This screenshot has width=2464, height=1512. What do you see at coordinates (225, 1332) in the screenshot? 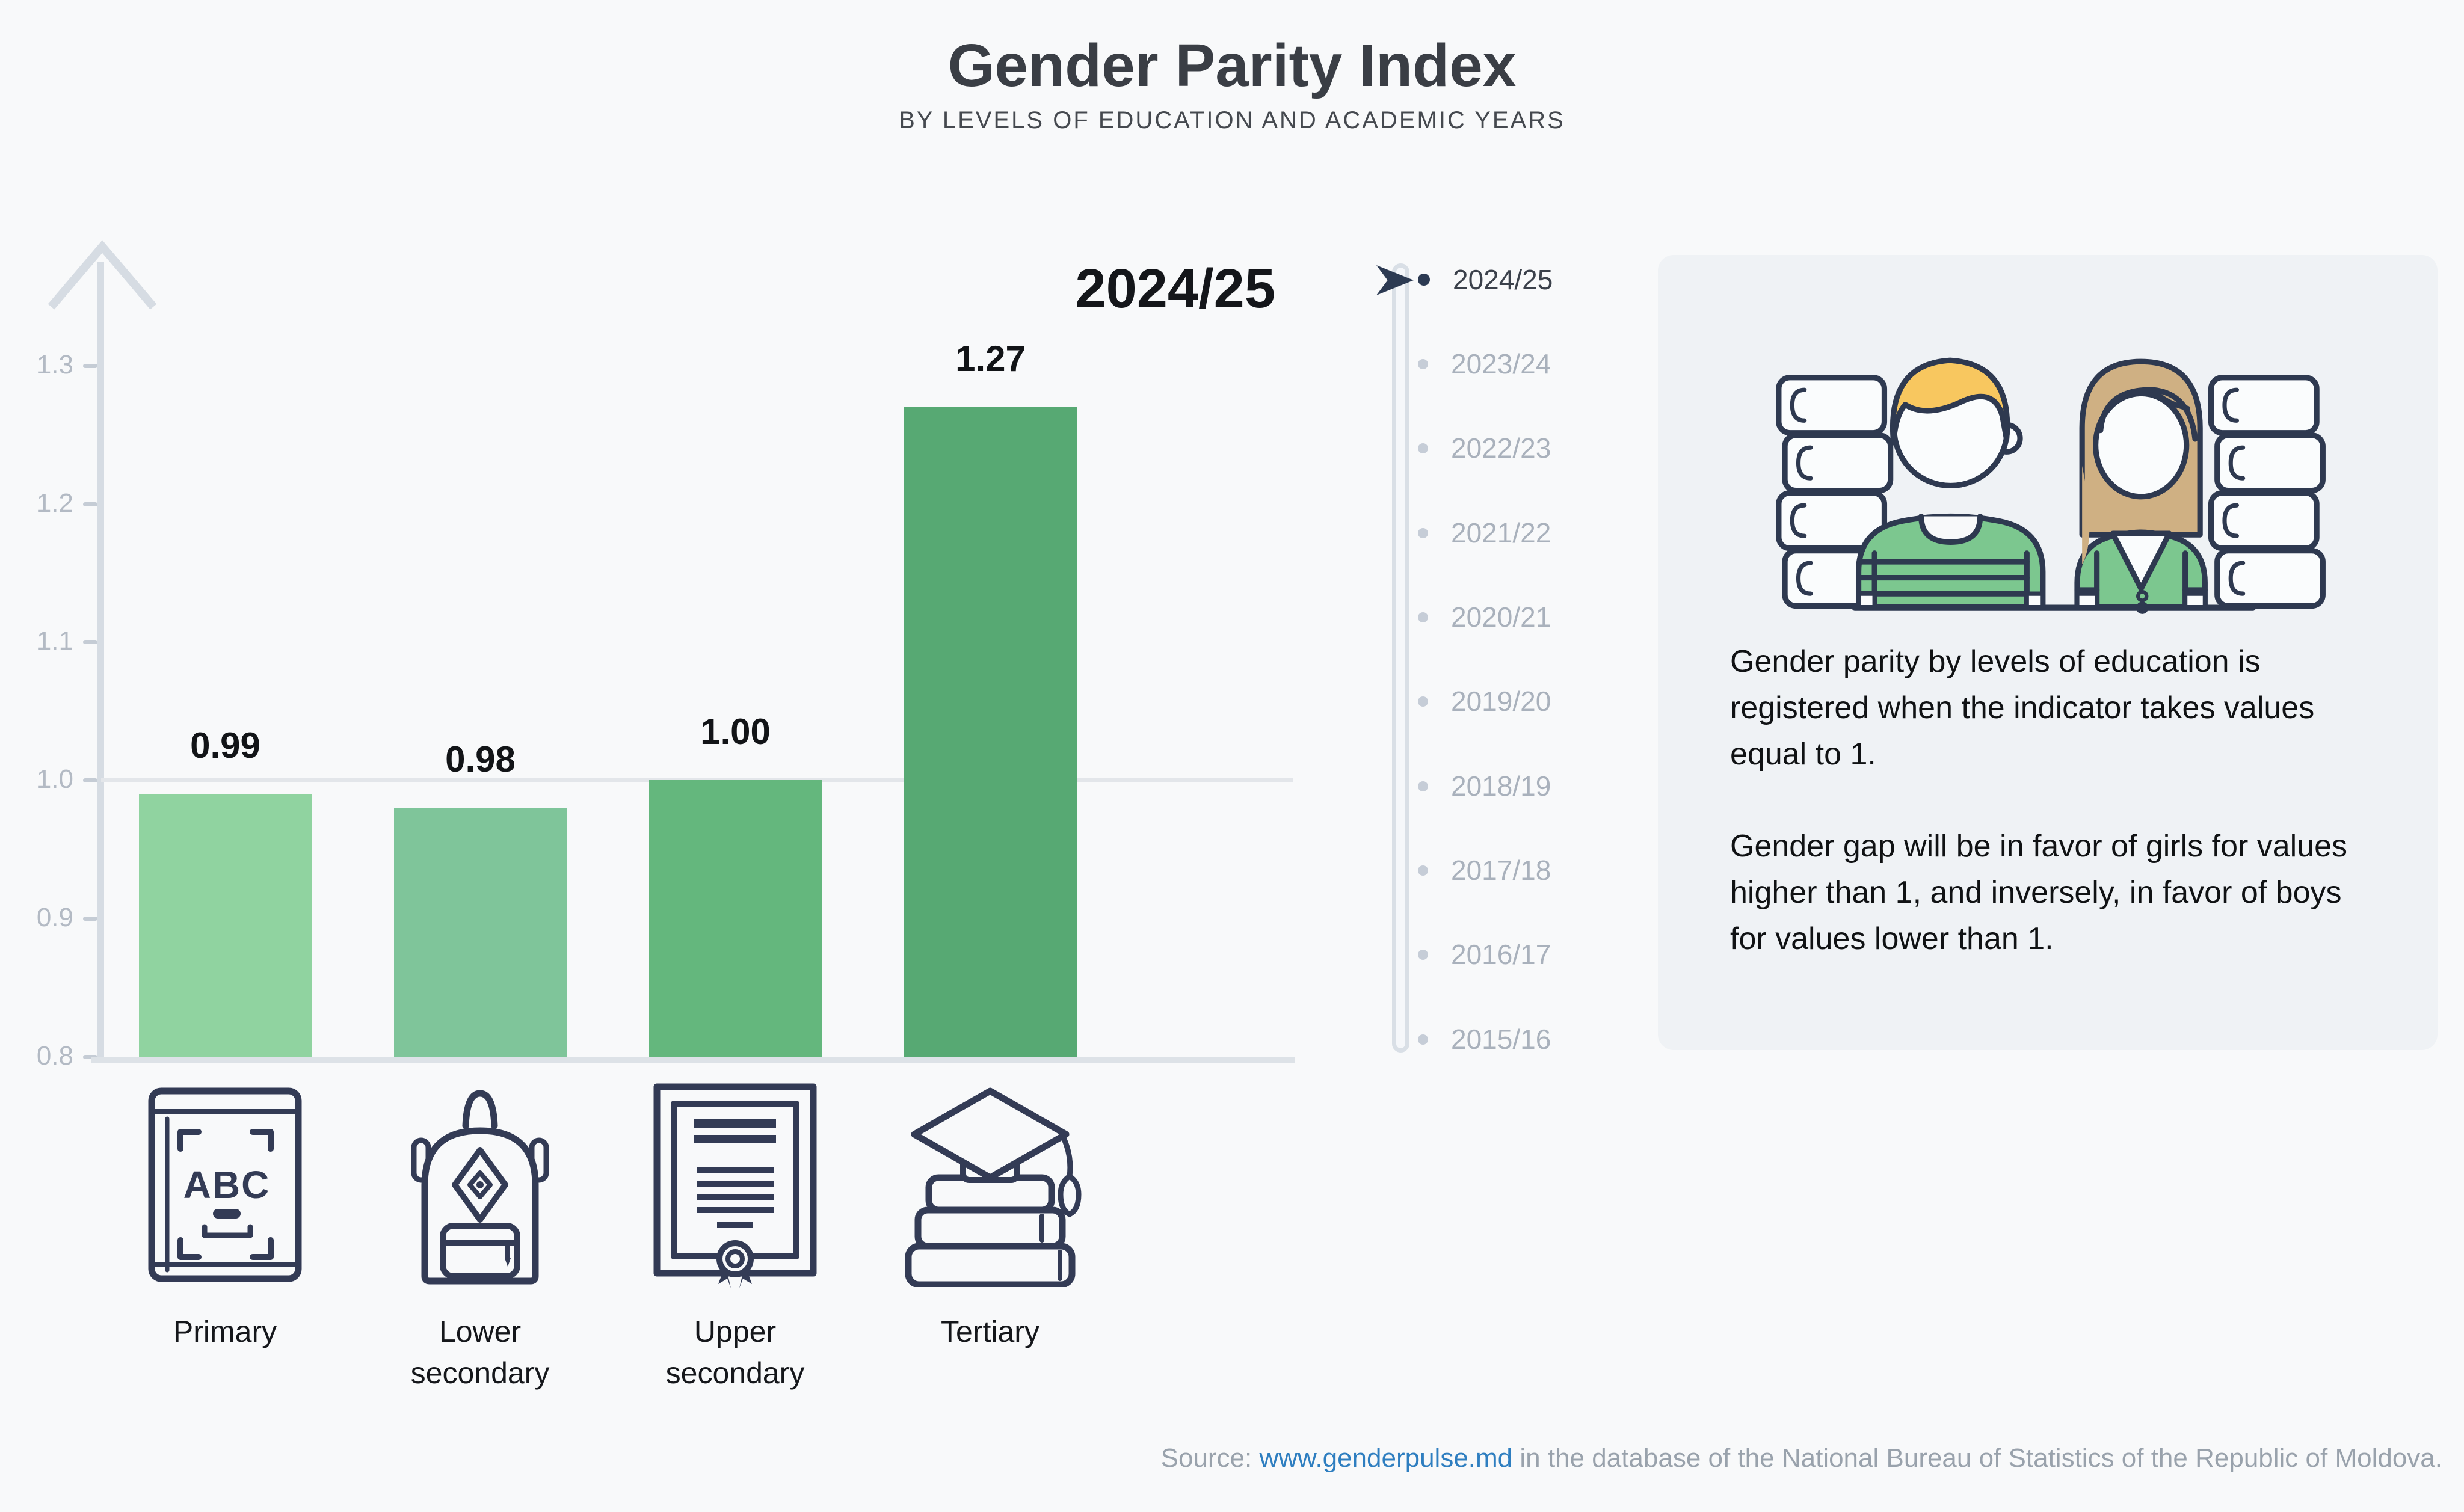
I see `category-label-primary: Primary` at bounding box center [225, 1332].